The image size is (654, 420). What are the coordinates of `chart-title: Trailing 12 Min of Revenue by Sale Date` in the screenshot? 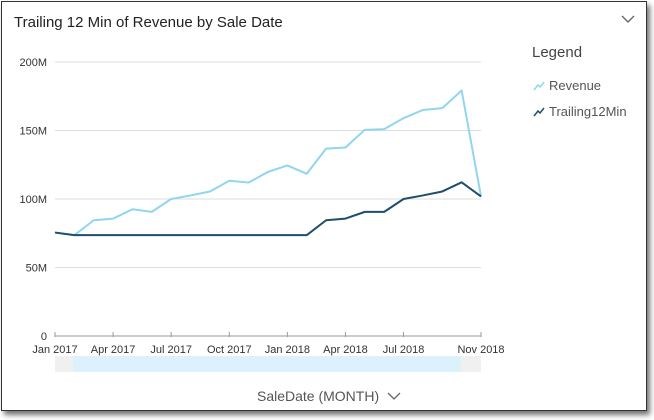 It's located at (148, 22).